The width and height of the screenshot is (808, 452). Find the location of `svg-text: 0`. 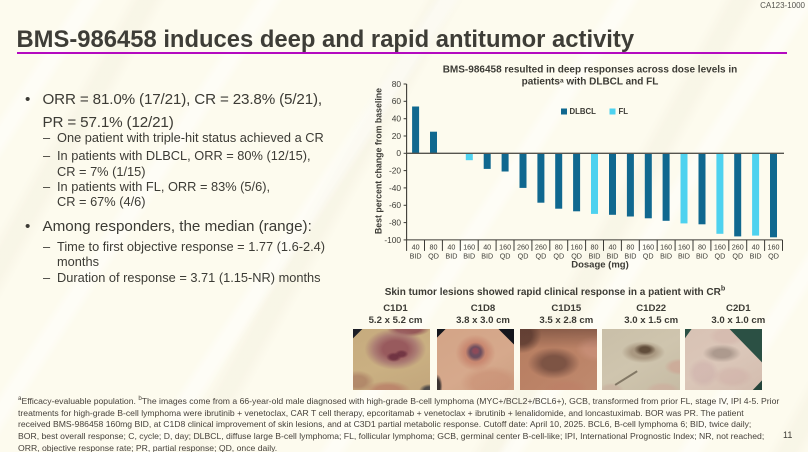

svg-text: 0 is located at coordinates (398, 153).